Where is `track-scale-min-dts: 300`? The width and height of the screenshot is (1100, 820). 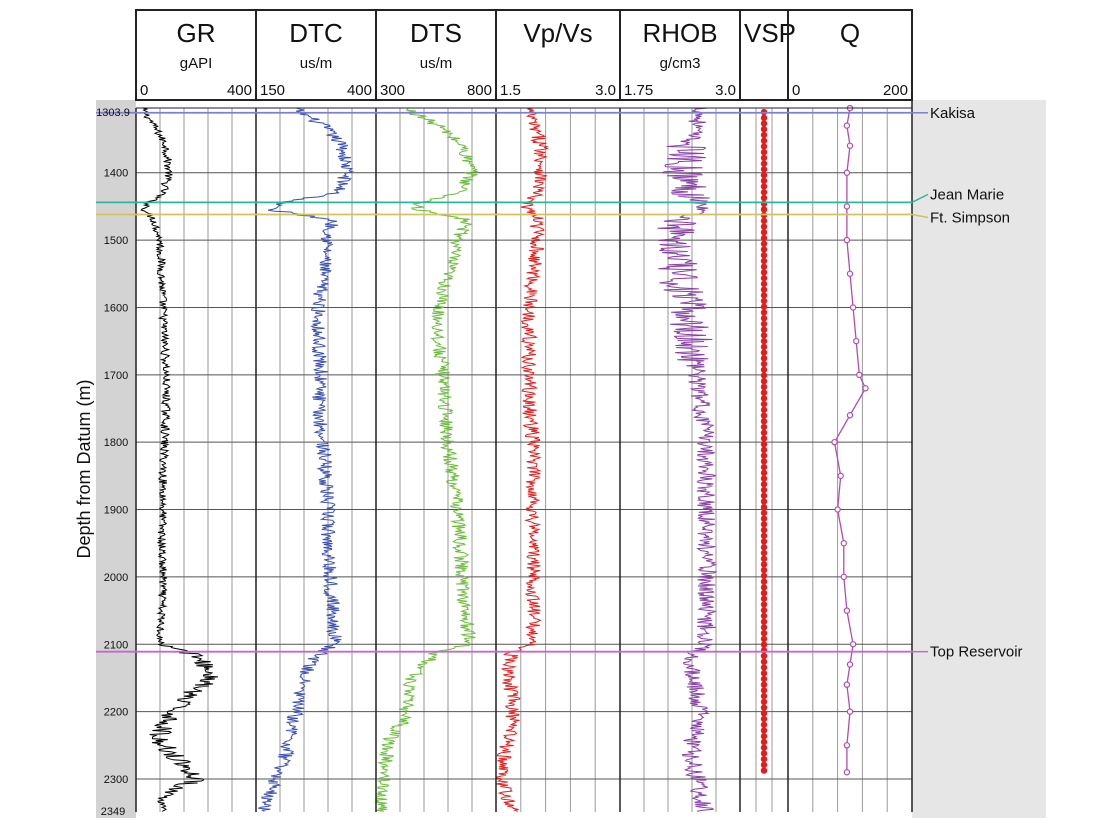
track-scale-min-dts: 300 is located at coordinates (392, 90).